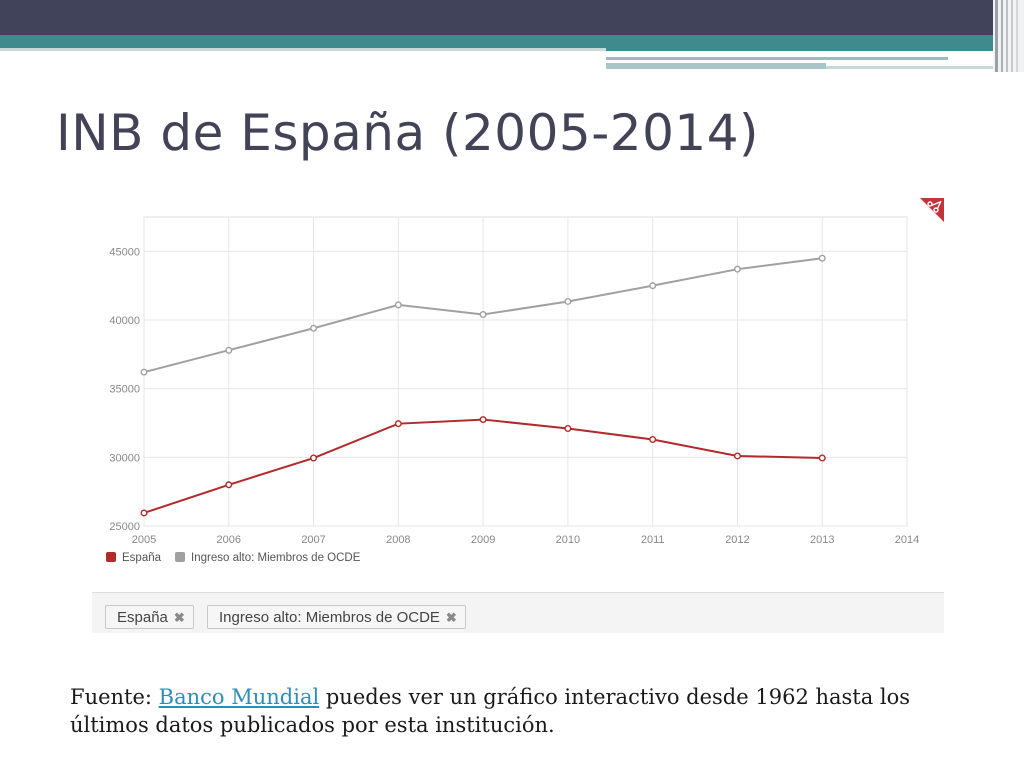 This screenshot has height=768, width=1024. I want to click on filter-chip-espana: España ✖, so click(149, 617).